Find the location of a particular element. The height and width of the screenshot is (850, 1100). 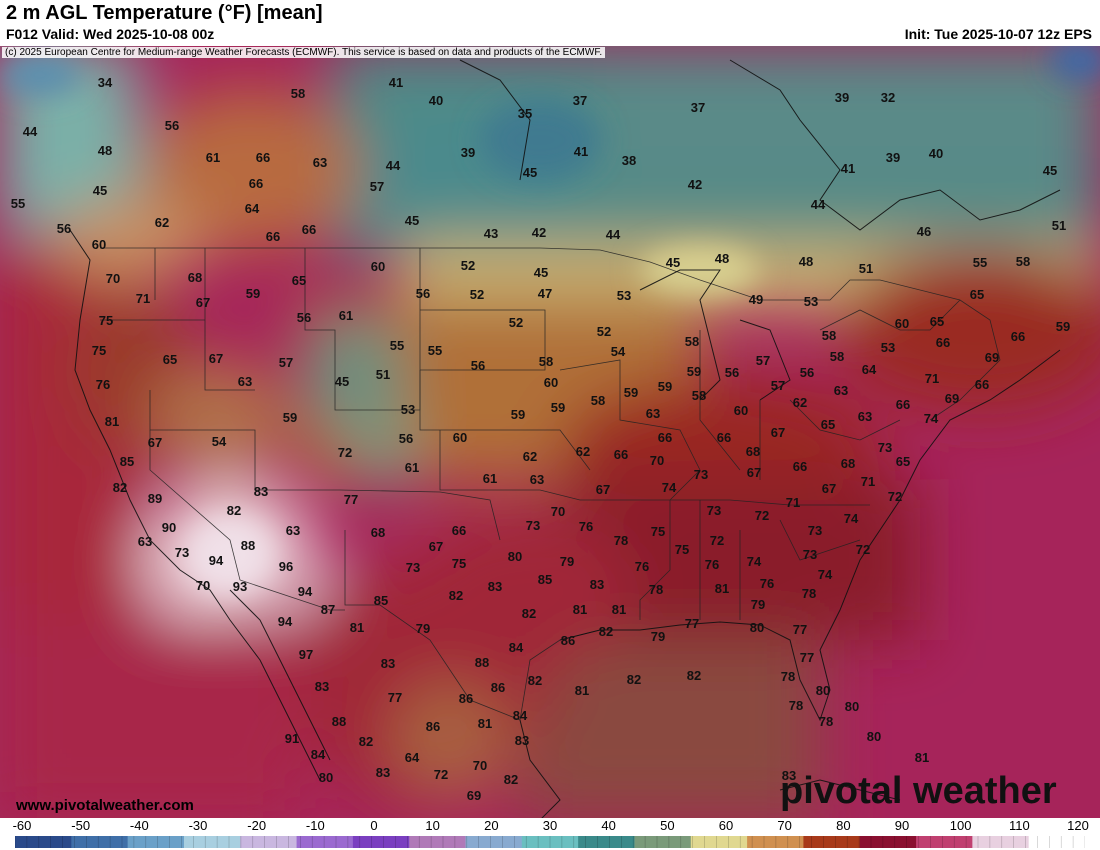

temperature-value-label: 62 is located at coordinates (583, 451).